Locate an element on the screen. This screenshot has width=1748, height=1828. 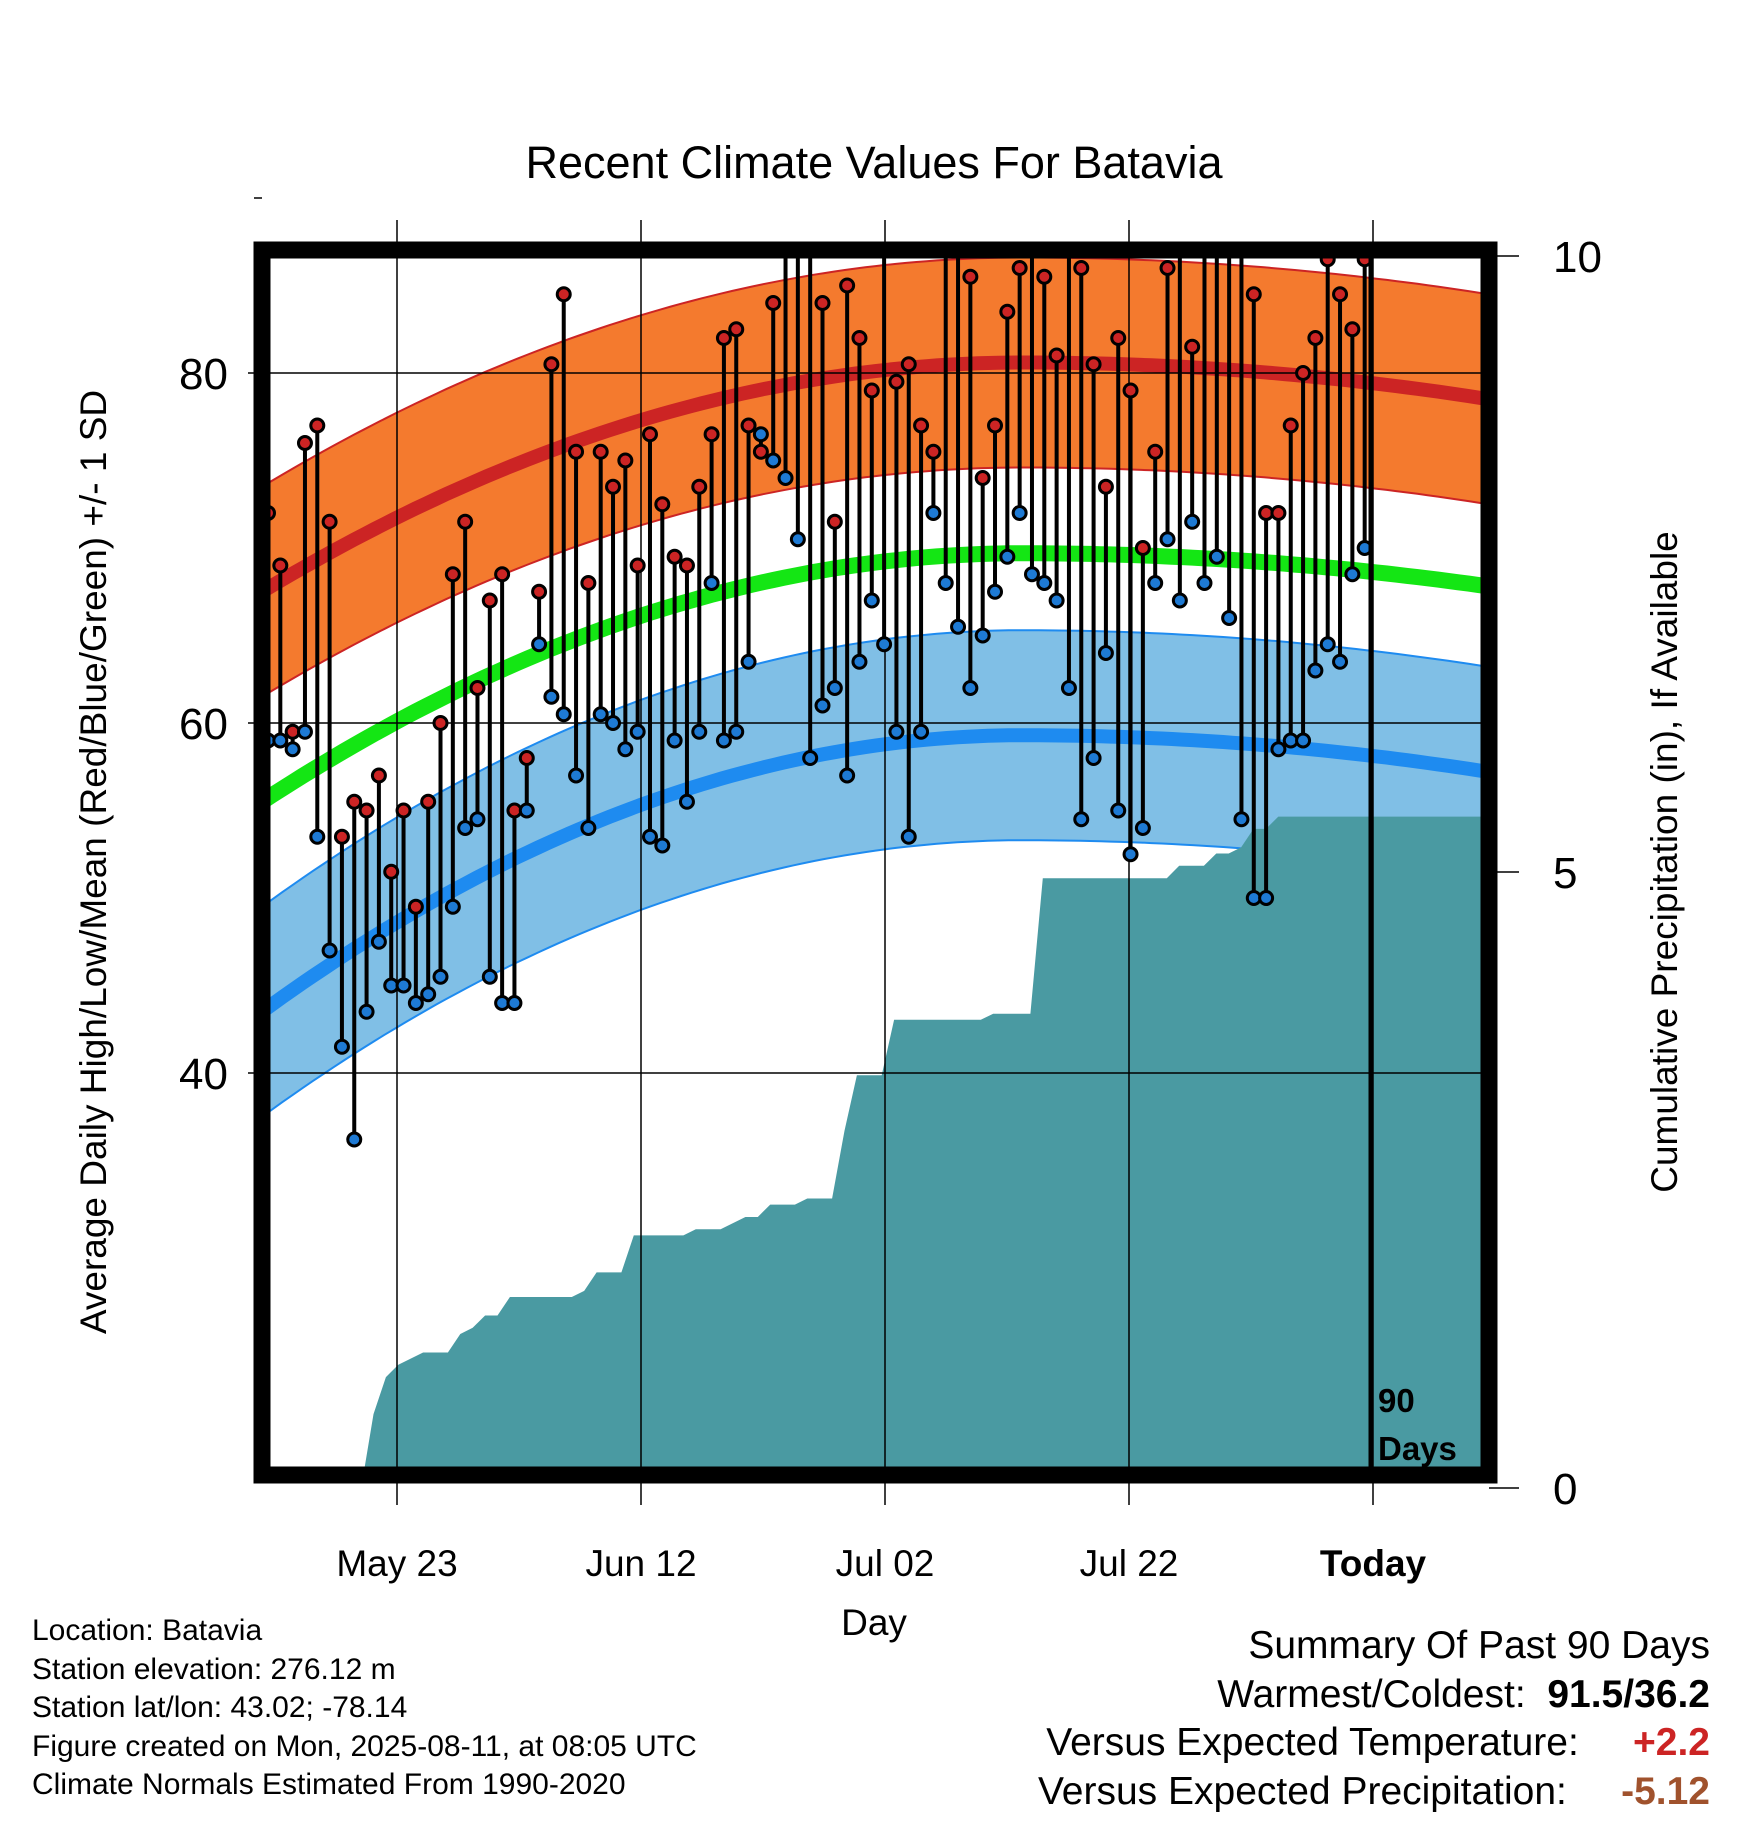
temp-label: Versus Expected Temperature: is located at coordinates (1312, 1742).